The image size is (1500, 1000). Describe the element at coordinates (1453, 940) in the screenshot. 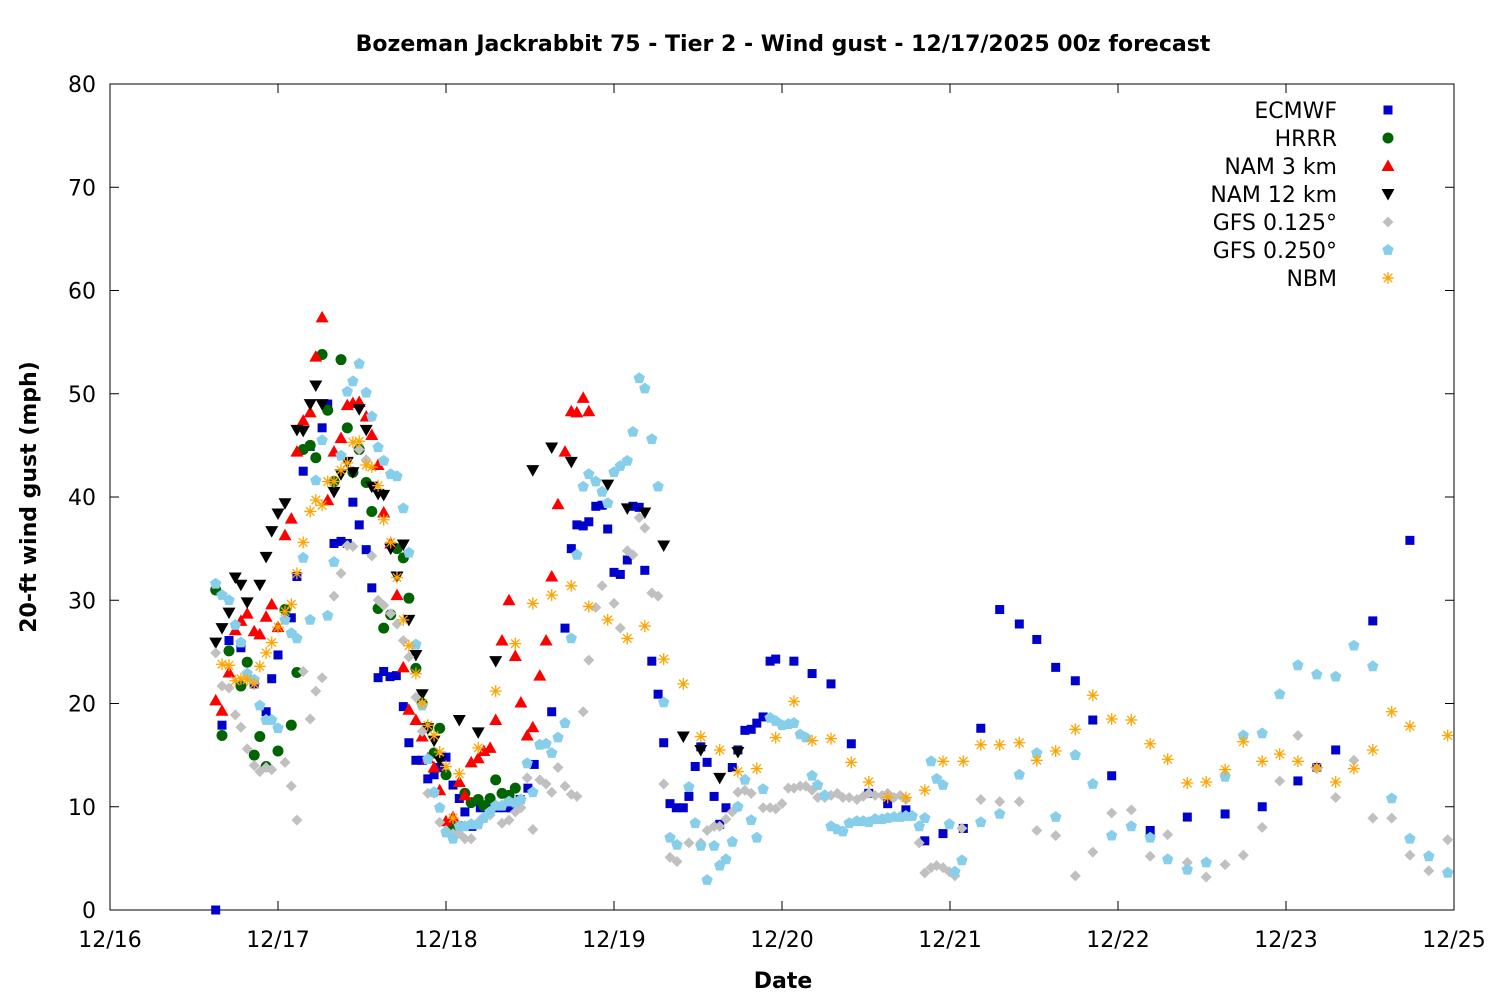

I see `x-tick-label: 12/25` at that location.